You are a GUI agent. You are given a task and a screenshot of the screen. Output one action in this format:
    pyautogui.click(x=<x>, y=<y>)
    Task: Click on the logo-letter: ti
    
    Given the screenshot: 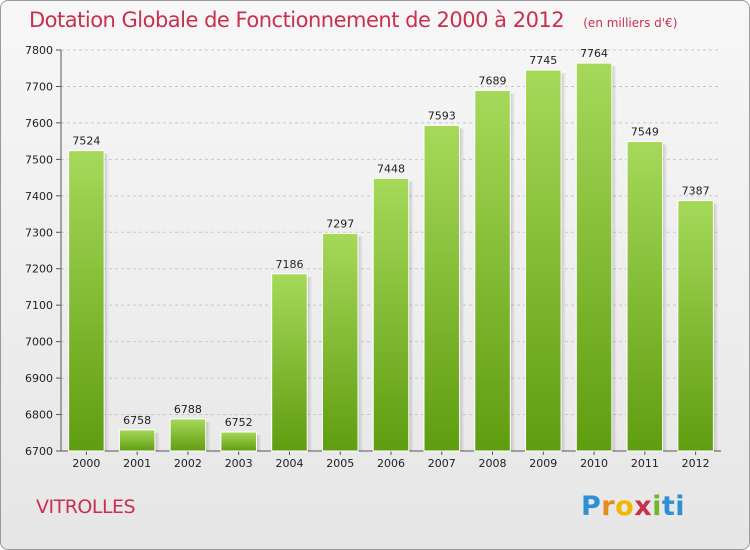 What is the action you would take?
    pyautogui.click(x=673, y=506)
    